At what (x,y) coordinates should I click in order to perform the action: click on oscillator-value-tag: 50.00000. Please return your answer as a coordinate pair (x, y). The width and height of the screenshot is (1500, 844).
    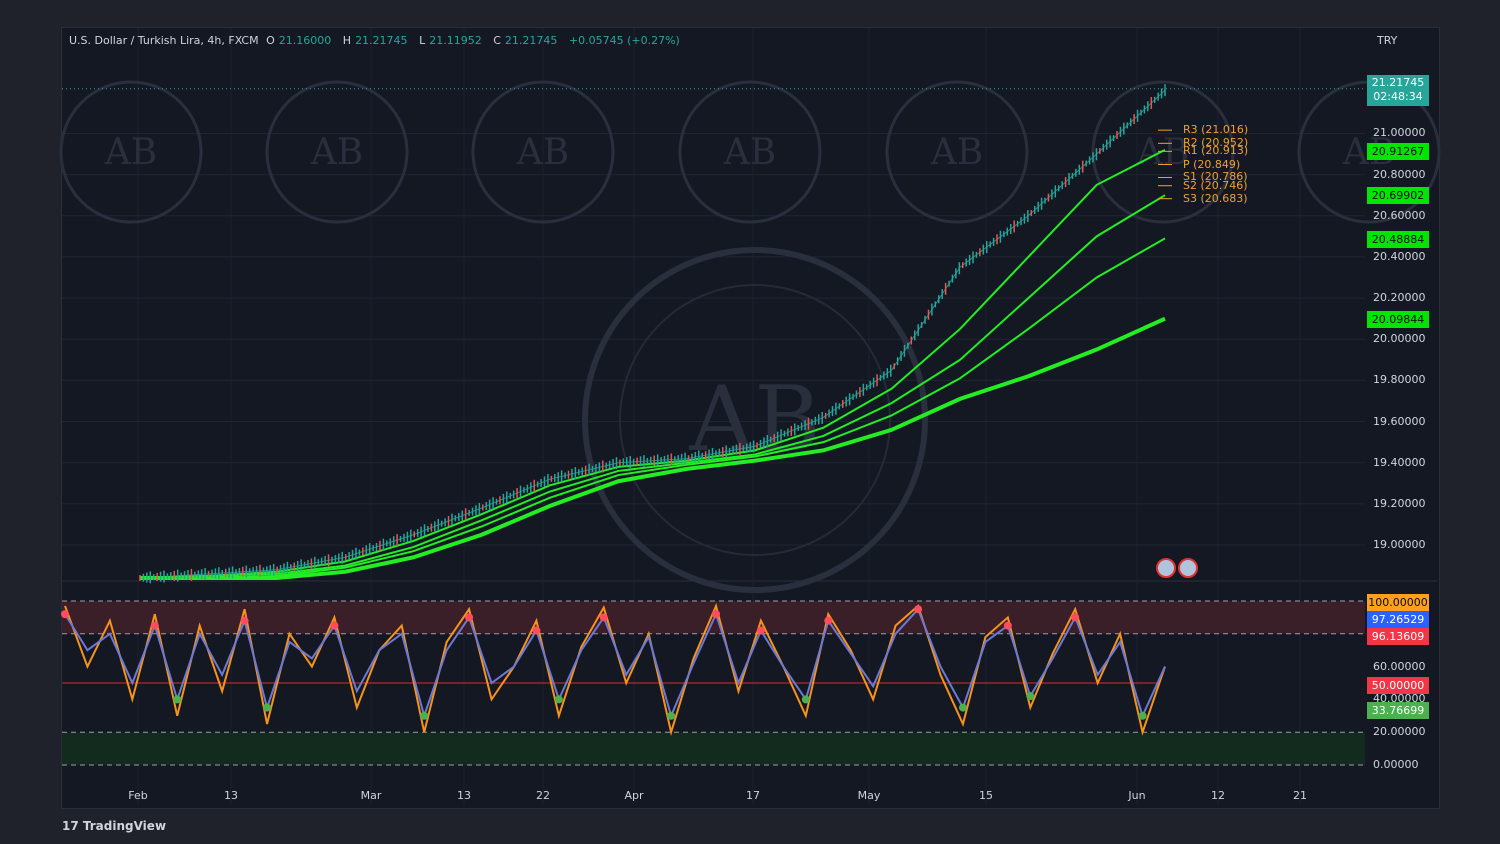
    Looking at the image, I should click on (1398, 685).